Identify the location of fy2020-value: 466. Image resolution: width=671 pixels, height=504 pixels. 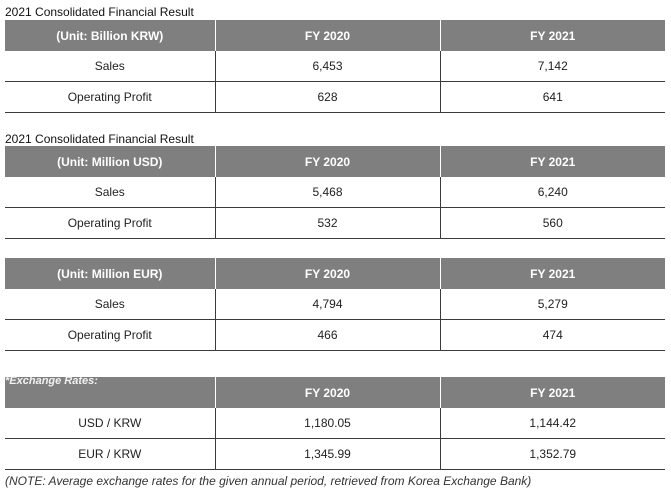
(327, 335).